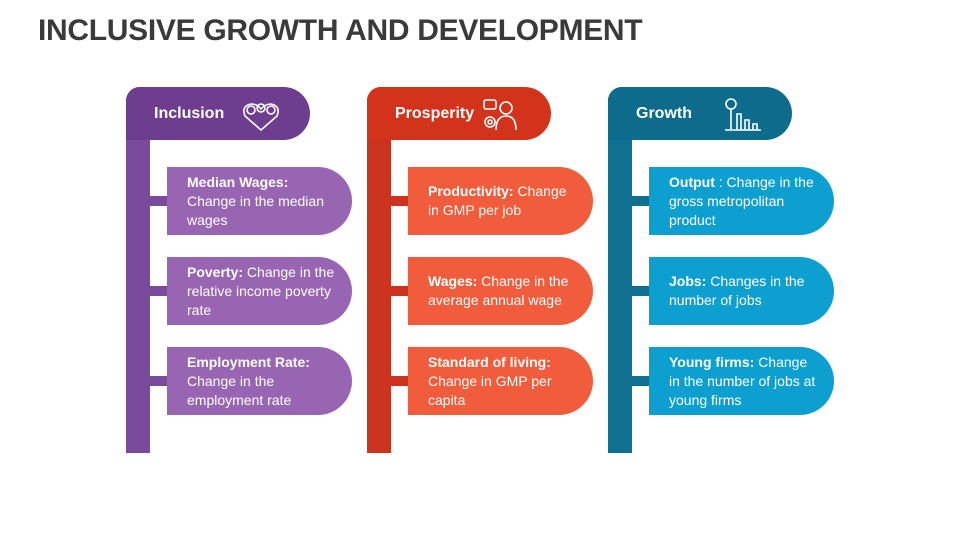 The height and width of the screenshot is (540, 960). I want to click on header-text: Growth, so click(664, 113).